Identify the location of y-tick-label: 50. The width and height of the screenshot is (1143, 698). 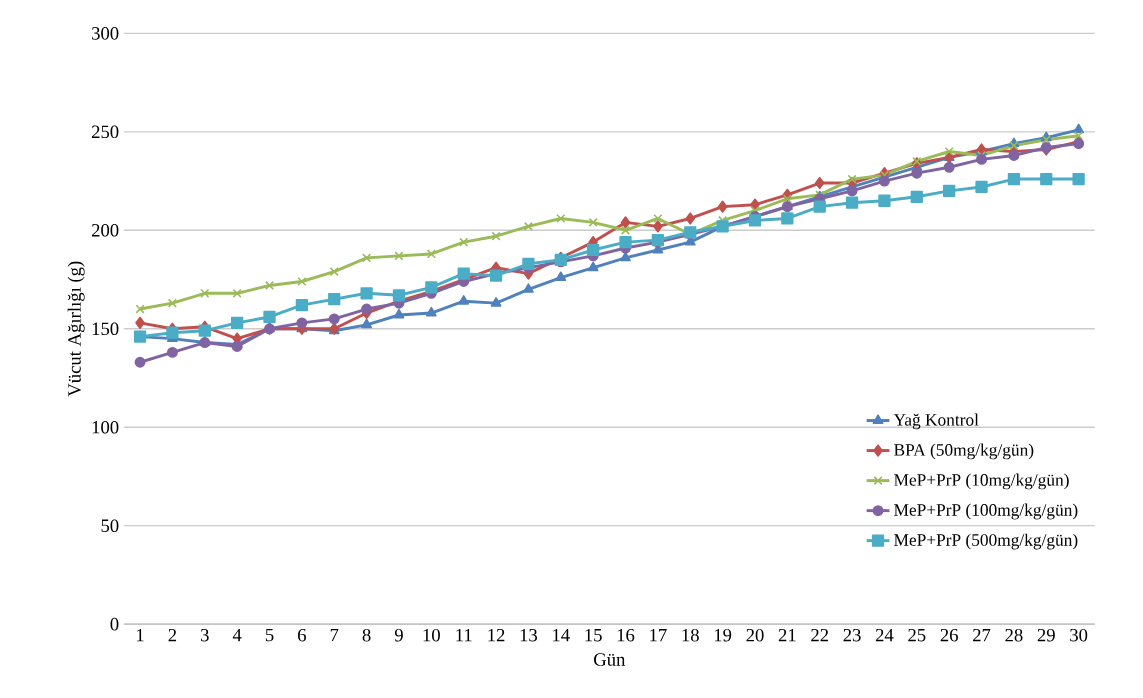
(110, 526).